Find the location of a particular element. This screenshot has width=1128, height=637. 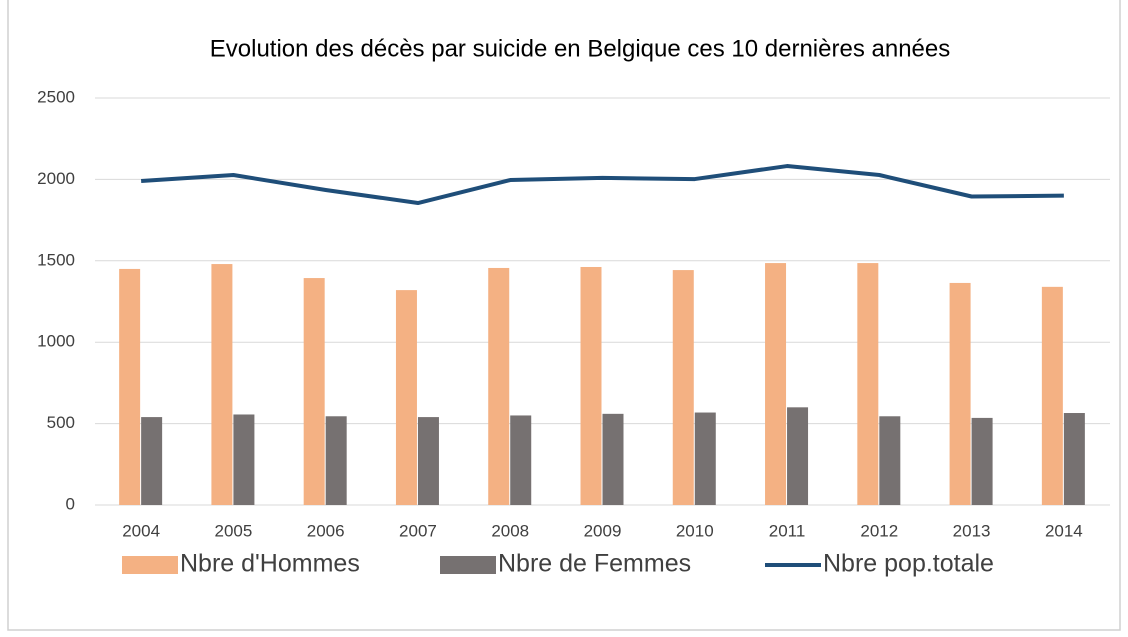

x-tick-label: 2004 is located at coordinates (141, 530).